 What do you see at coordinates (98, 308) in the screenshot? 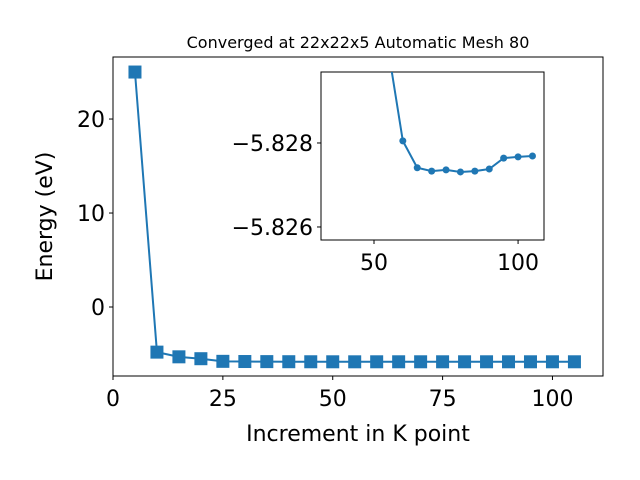
I see `y-tick-label: 0` at bounding box center [98, 308].